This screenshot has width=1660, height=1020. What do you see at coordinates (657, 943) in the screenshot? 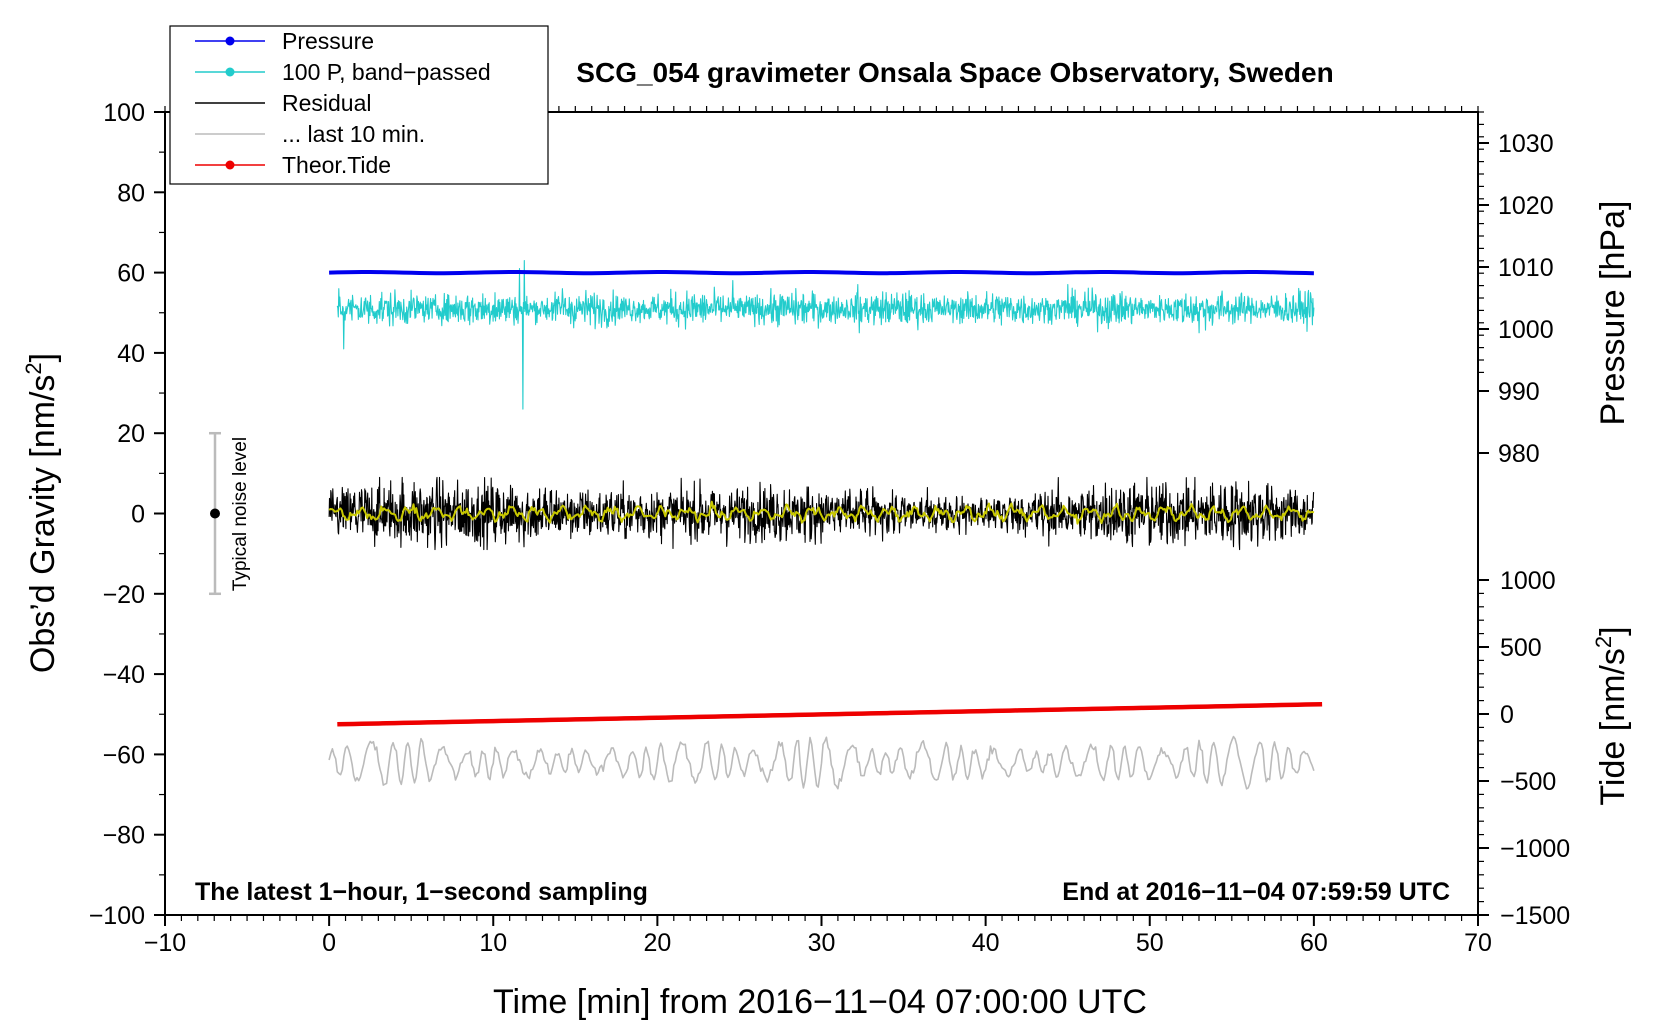
I see `x-tick-label: 20` at bounding box center [657, 943].